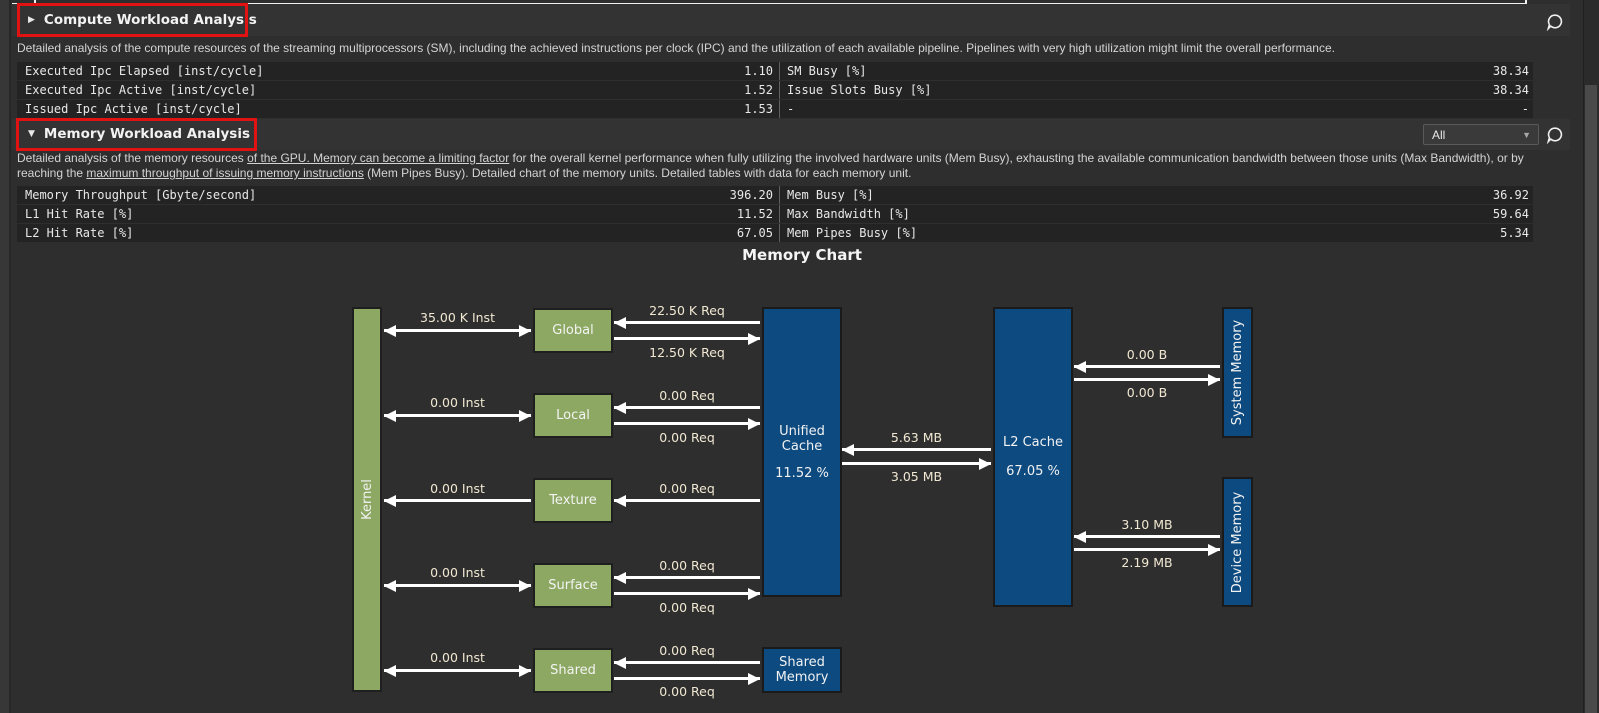 The height and width of the screenshot is (713, 1599). What do you see at coordinates (802, 255) in the screenshot?
I see `memory-chart-title: Memory Chart` at bounding box center [802, 255].